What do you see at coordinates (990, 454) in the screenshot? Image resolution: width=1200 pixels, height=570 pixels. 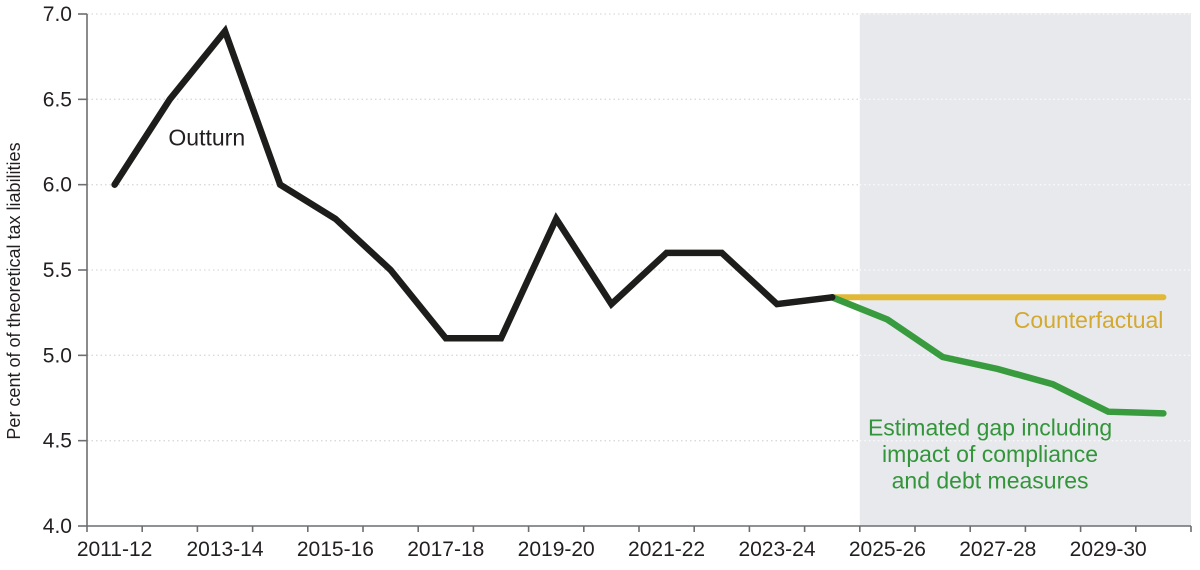 I see `gap-label-line-2: impact of compliance` at bounding box center [990, 454].